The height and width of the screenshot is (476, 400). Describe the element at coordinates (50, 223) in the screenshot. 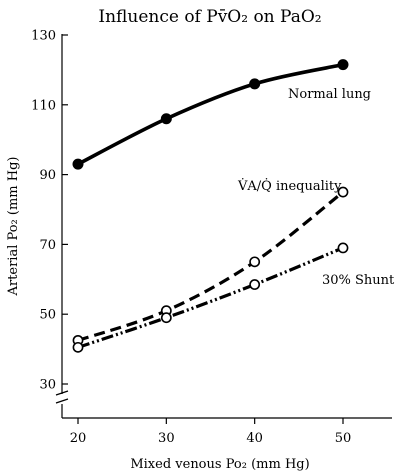

I see `y-axis: 30 50 70 90 110 130` at that location.